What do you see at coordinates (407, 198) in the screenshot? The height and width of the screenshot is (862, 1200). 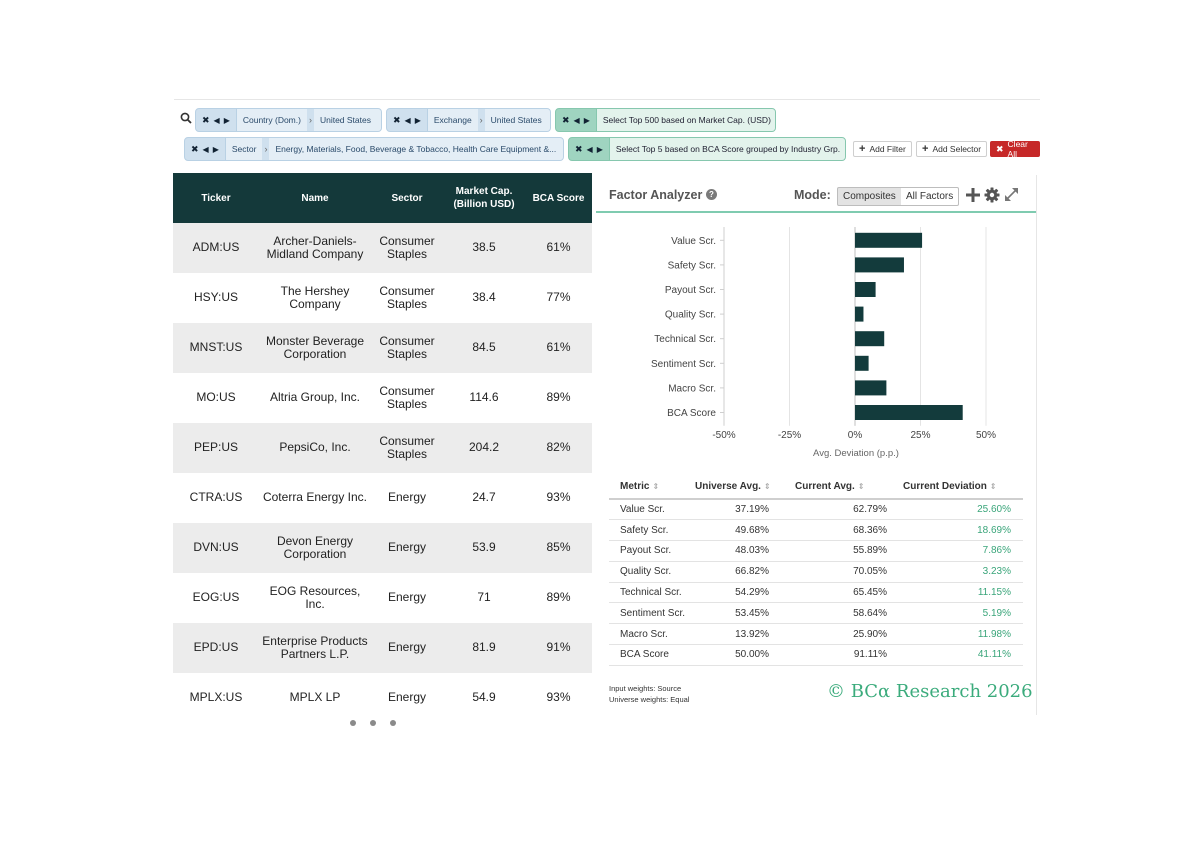 I see `column-header-sector: Sector` at bounding box center [407, 198].